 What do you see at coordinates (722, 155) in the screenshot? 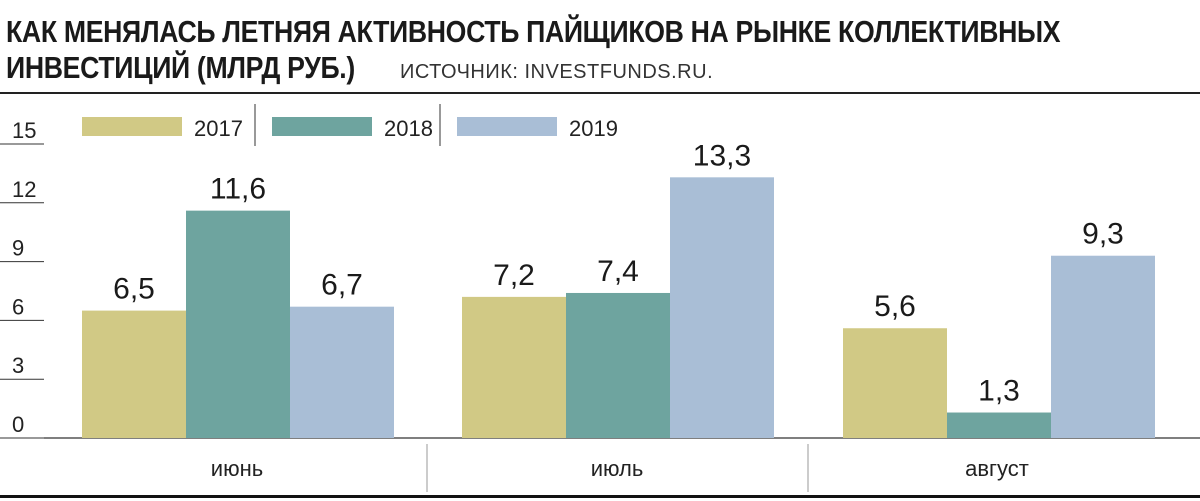
I see `data-label: 13,3` at bounding box center [722, 155].